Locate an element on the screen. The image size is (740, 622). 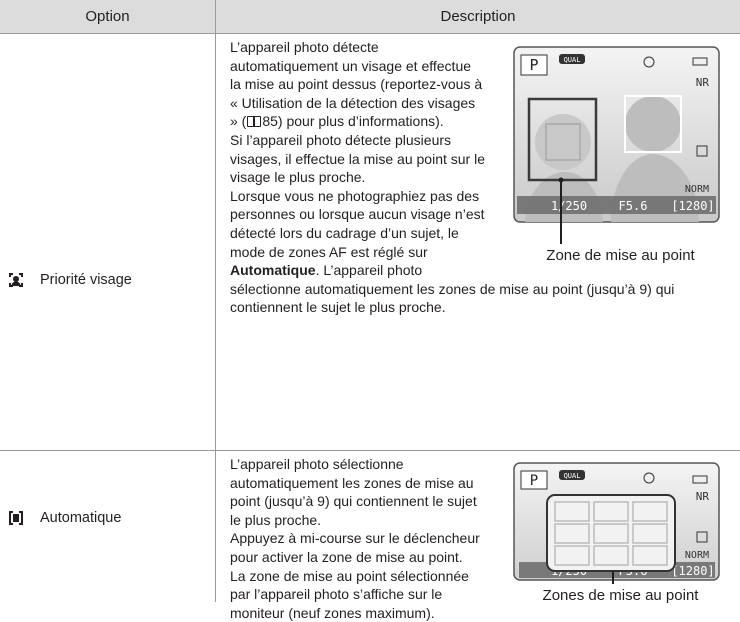
aperture: F5.6 is located at coordinates (633, 206).